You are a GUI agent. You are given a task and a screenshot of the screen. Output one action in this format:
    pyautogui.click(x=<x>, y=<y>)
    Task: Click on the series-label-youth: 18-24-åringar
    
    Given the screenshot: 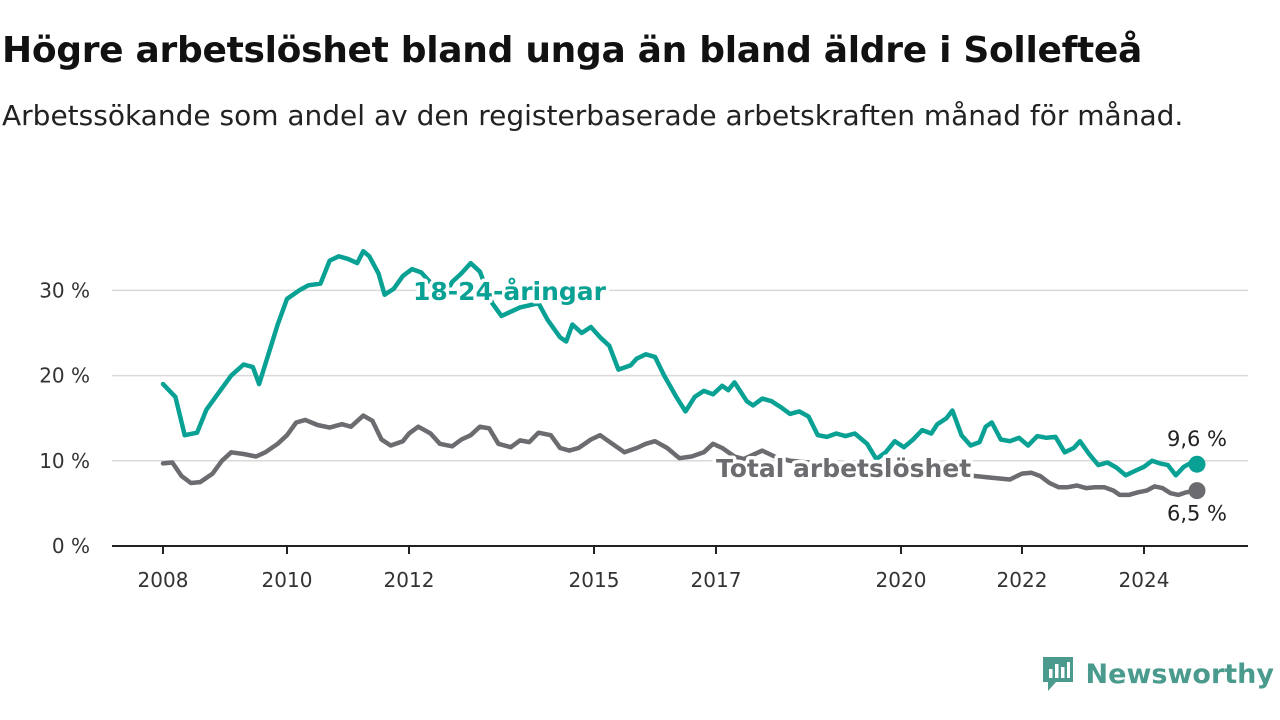 What is the action you would take?
    pyautogui.click(x=510, y=291)
    